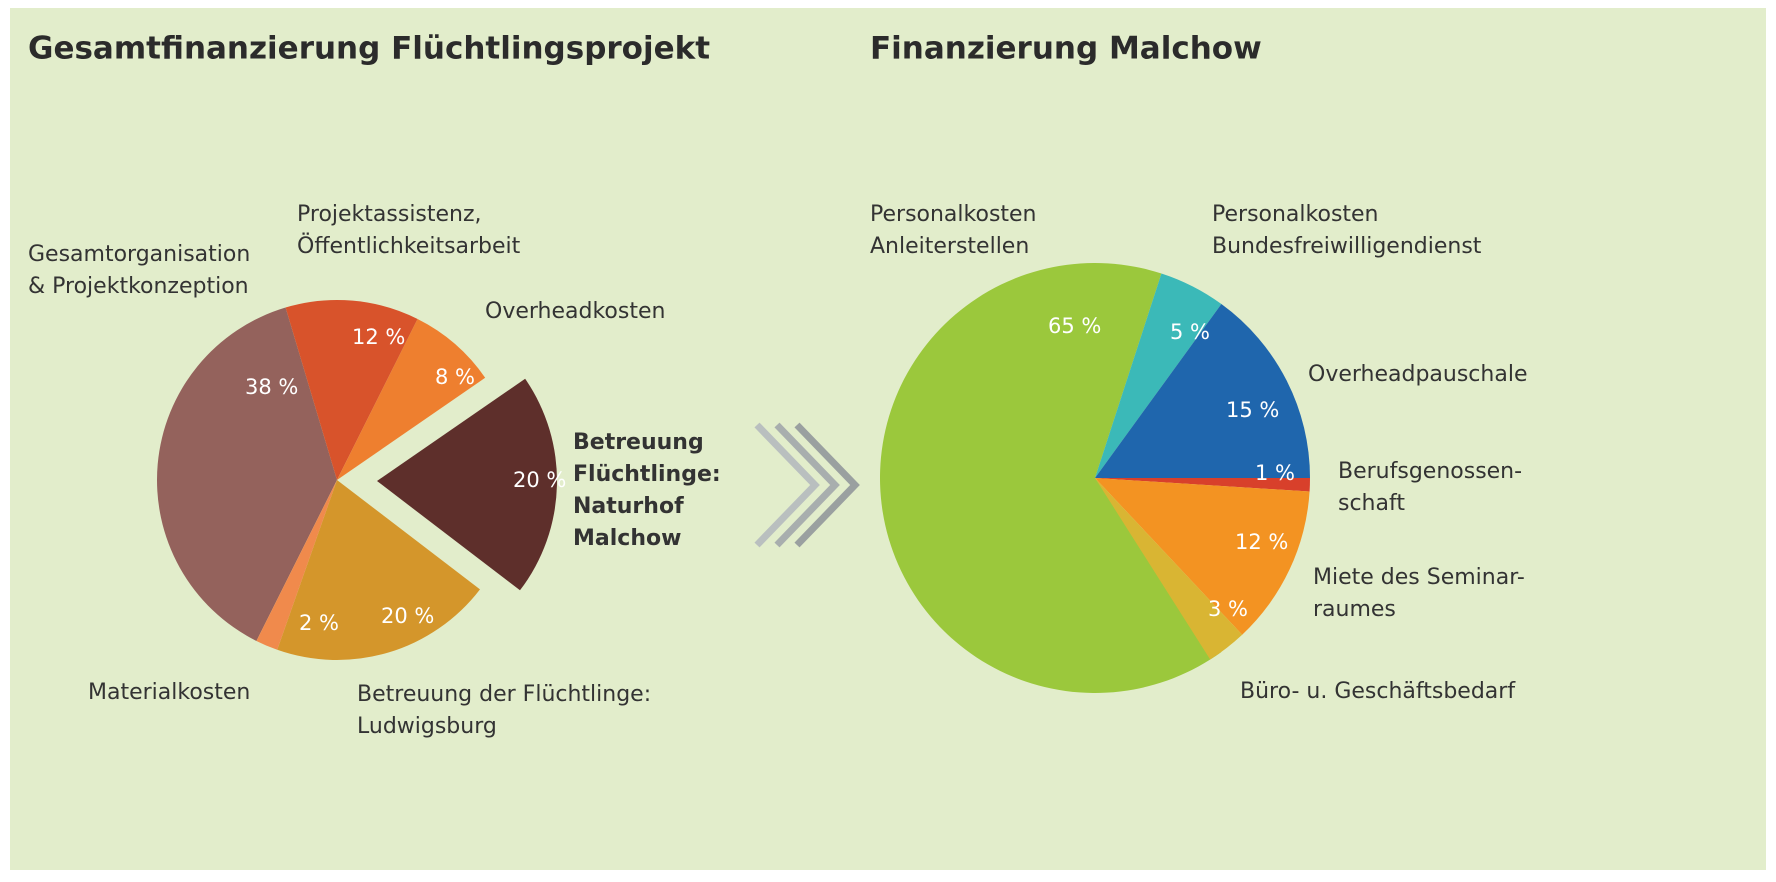 This screenshot has width=1776, height=882. I want to click on value-label: 8 %, so click(455, 377).